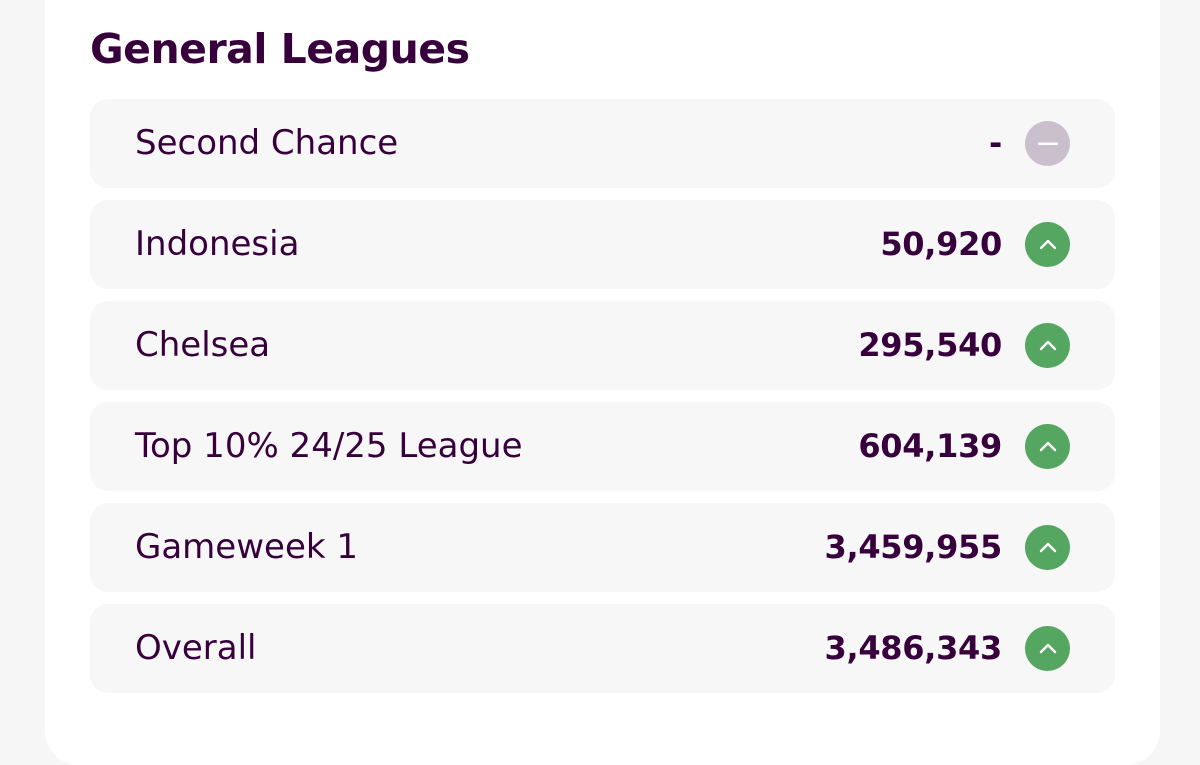  Describe the element at coordinates (941, 244) in the screenshot. I see `league-rank: 50,920` at that location.